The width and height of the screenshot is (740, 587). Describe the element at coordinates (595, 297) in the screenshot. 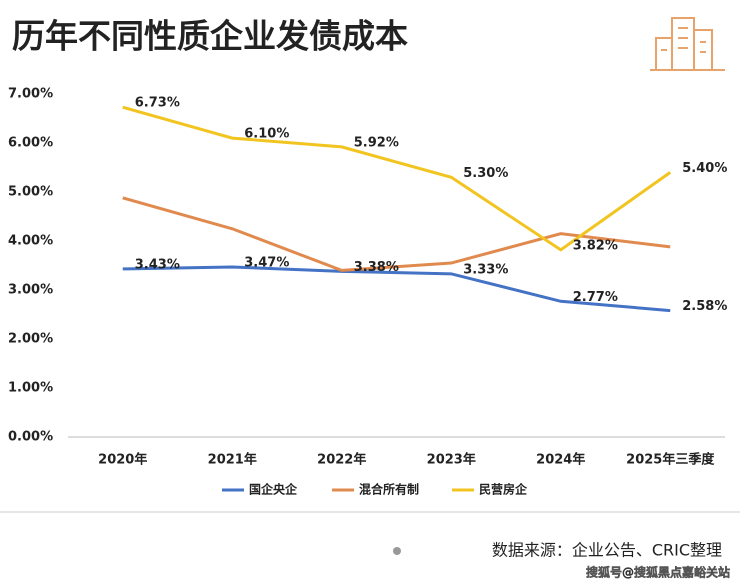

I see `data-label: 2.77%` at that location.